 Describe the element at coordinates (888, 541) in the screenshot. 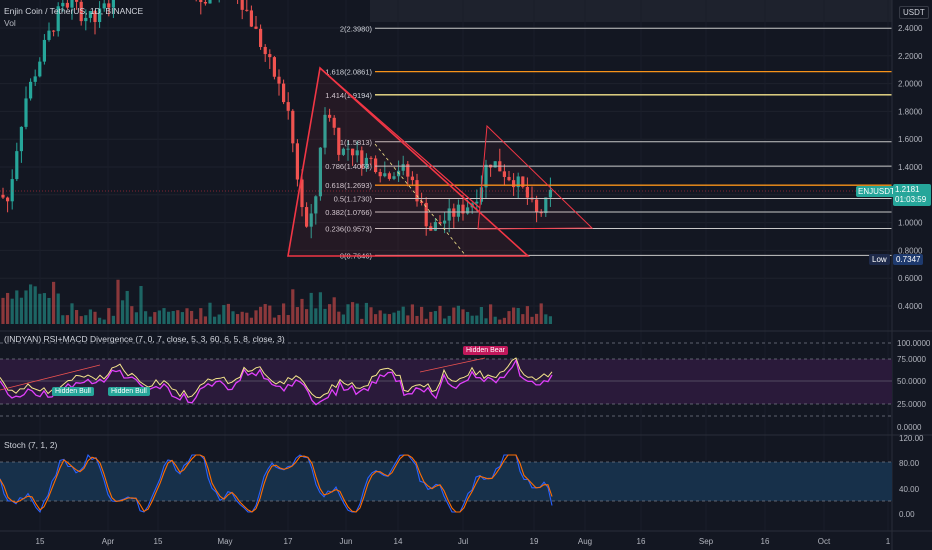

I see `time-tick-14: 1` at that location.